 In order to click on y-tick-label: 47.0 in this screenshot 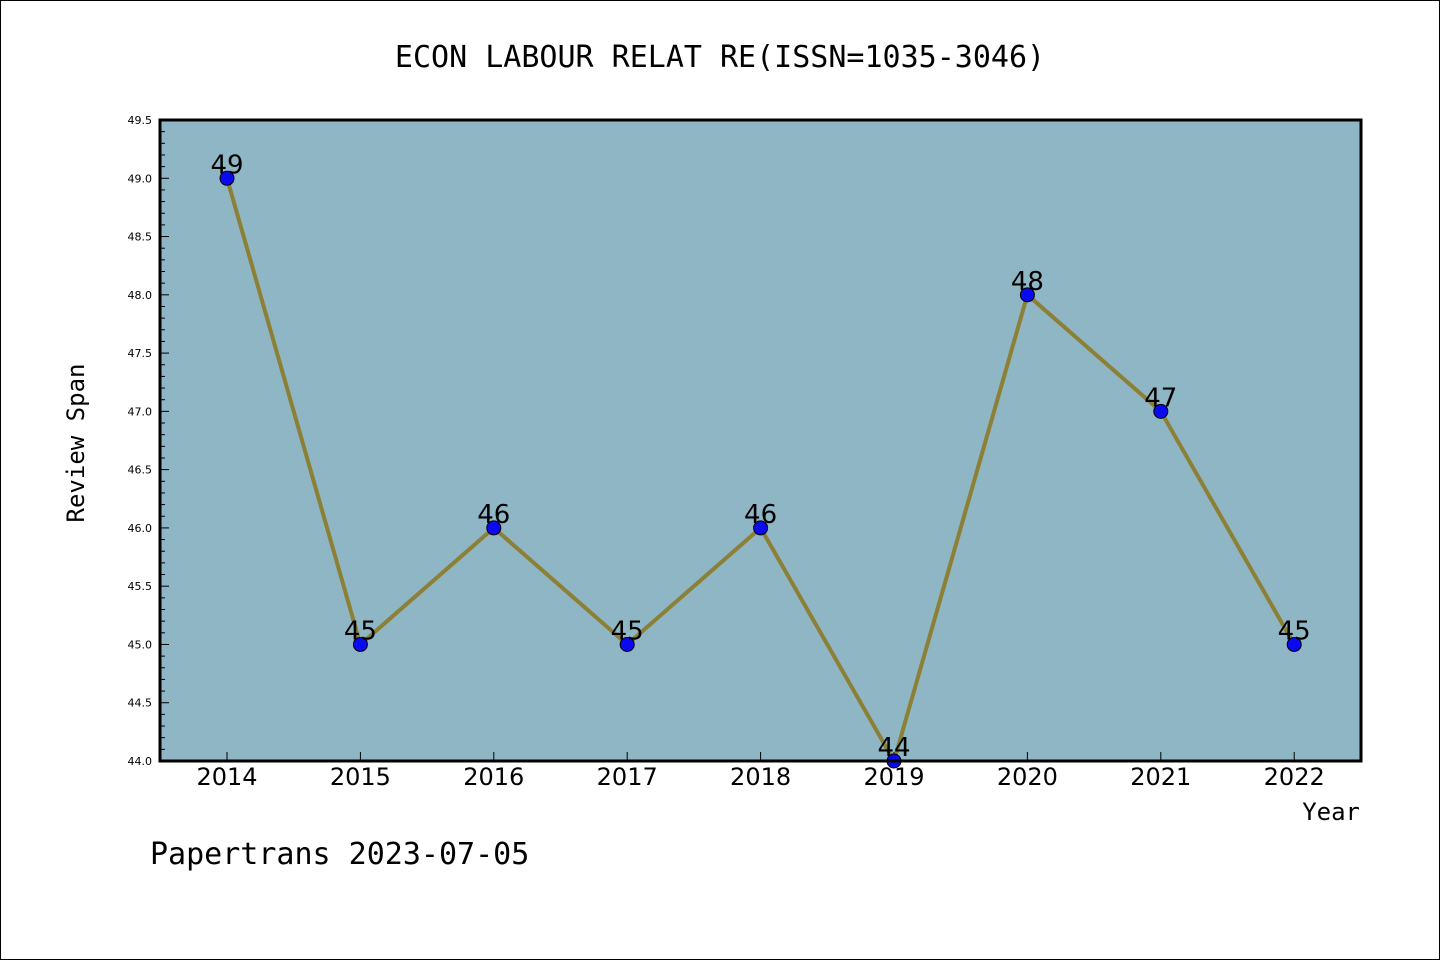, I will do `click(140, 411)`.